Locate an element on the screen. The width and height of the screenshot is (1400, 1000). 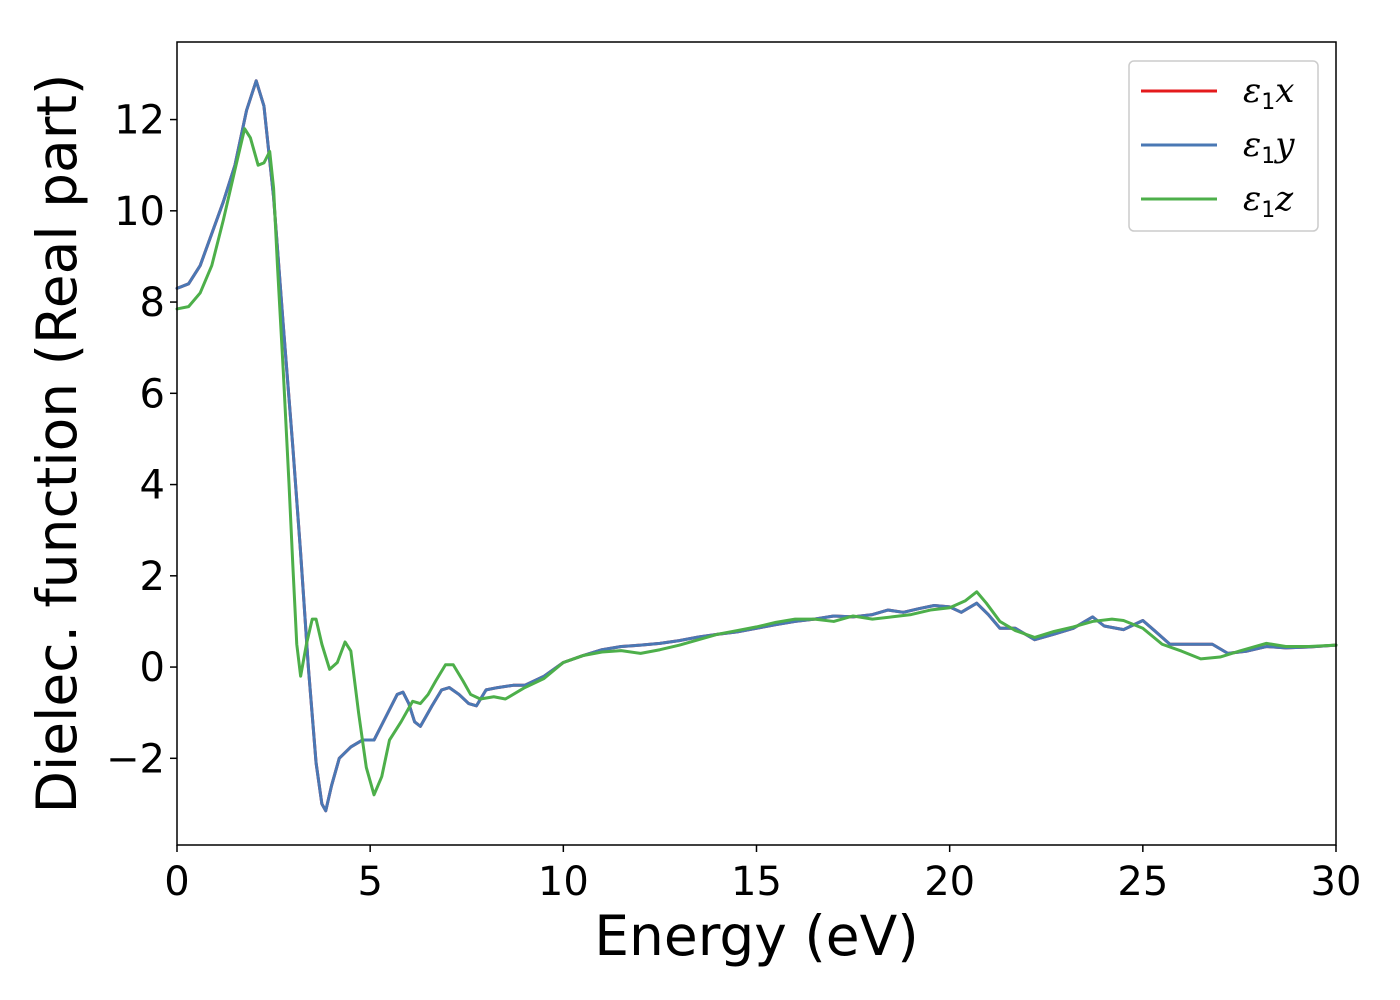
legend-label-y: ε1y is located at coordinates (1269, 147).